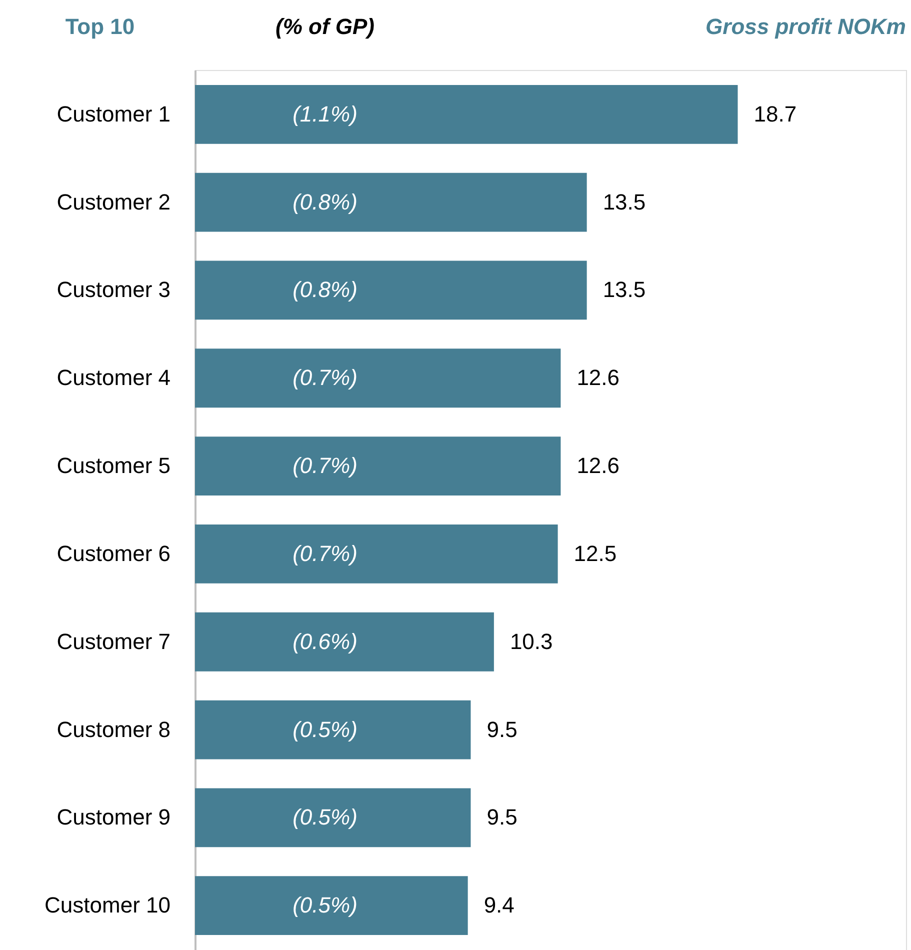 The width and height of the screenshot is (911, 950). What do you see at coordinates (325, 641) in the screenshot?
I see `annotation: (0.6%)` at bounding box center [325, 641].